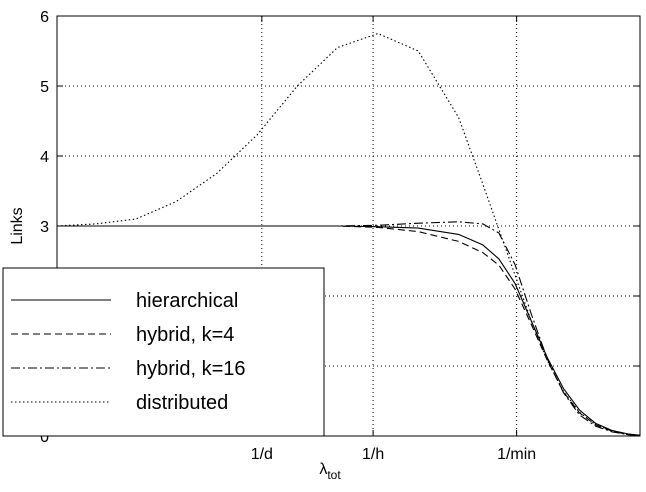  What do you see at coordinates (185, 335) in the screenshot?
I see `legend-label: hybrid, k=4` at bounding box center [185, 335].